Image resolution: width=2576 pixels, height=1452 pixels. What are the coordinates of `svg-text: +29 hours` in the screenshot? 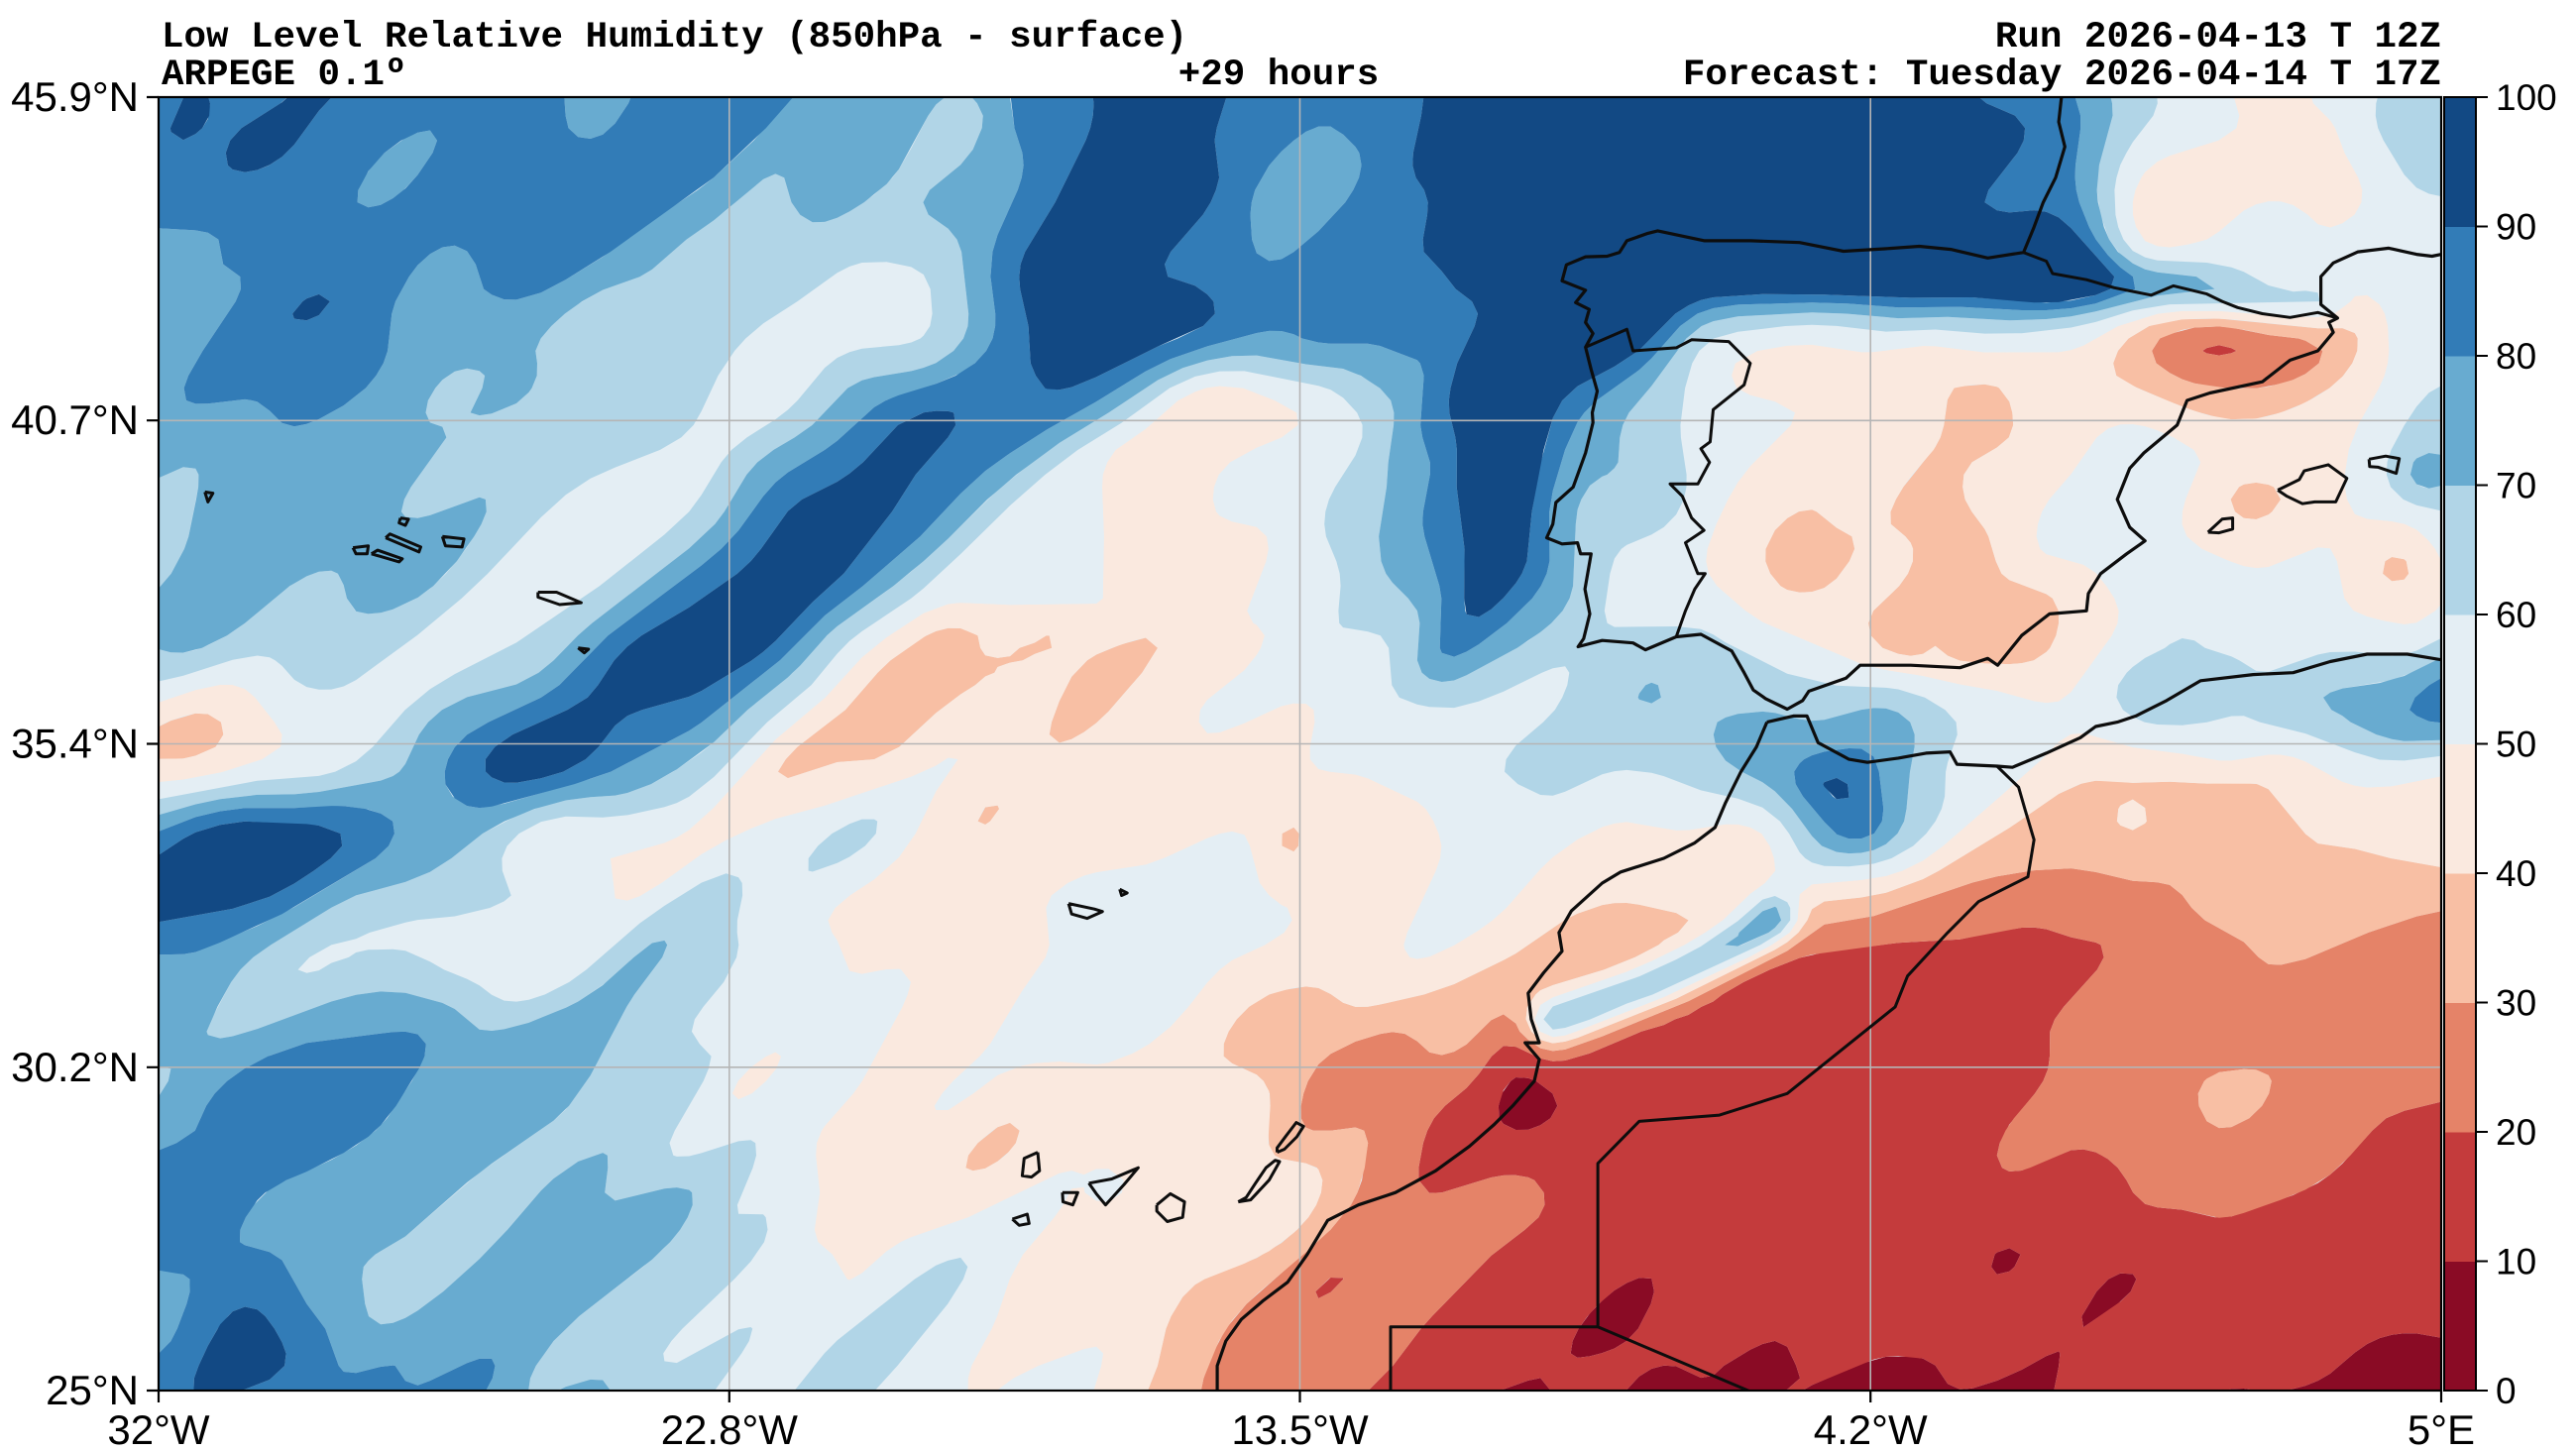 It's located at (1279, 75).